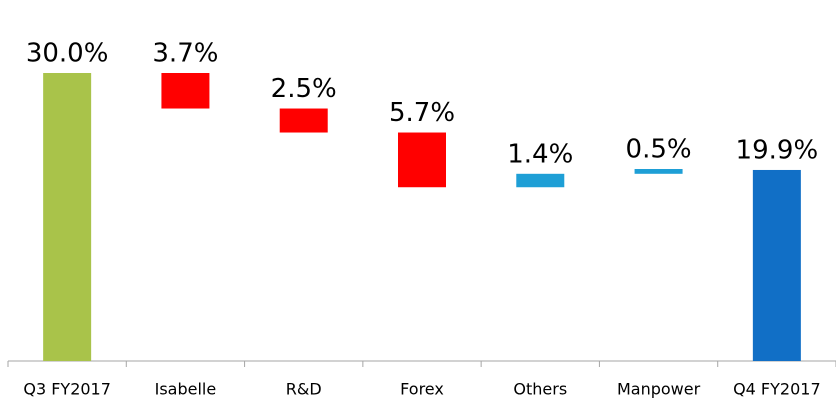  Describe the element at coordinates (186, 389) in the screenshot. I see `x-tick-label: Isabelle` at that location.